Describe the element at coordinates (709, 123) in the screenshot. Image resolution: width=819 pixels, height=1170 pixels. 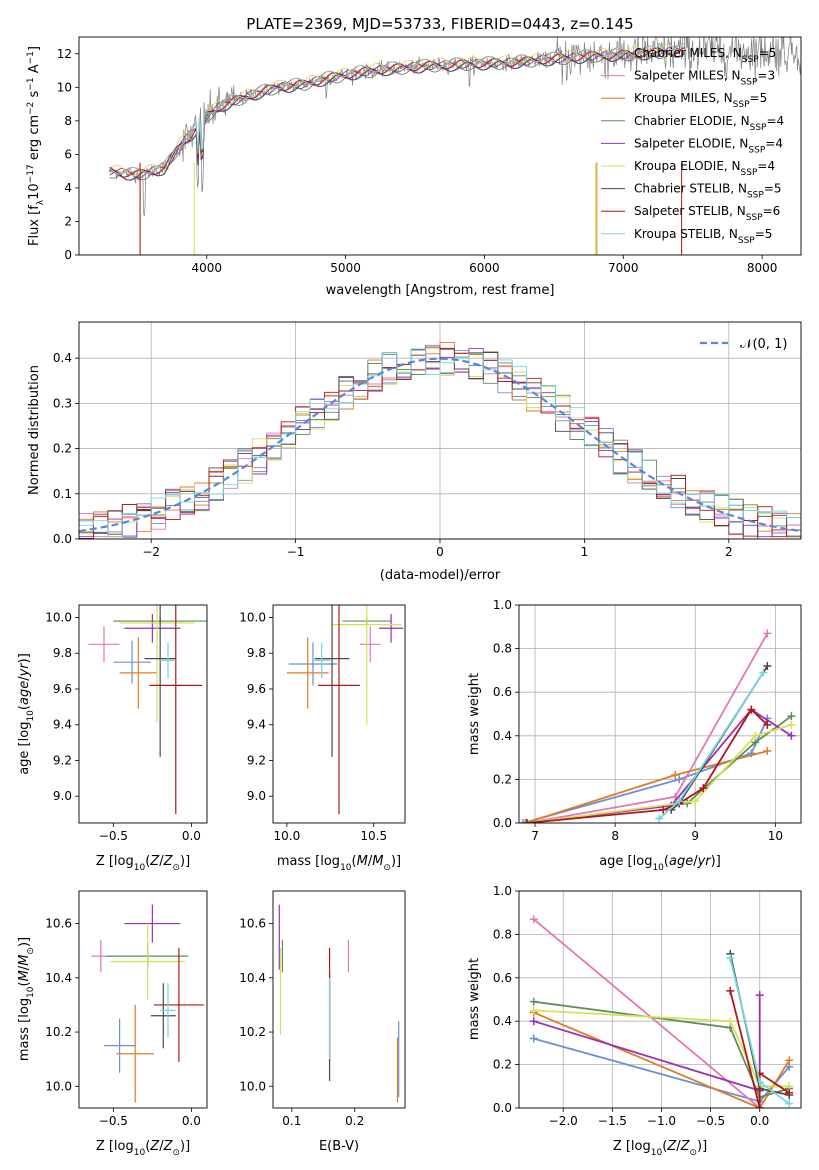
I see `legend-entry: Chabrier ELODIE, NSSP=4` at that location.